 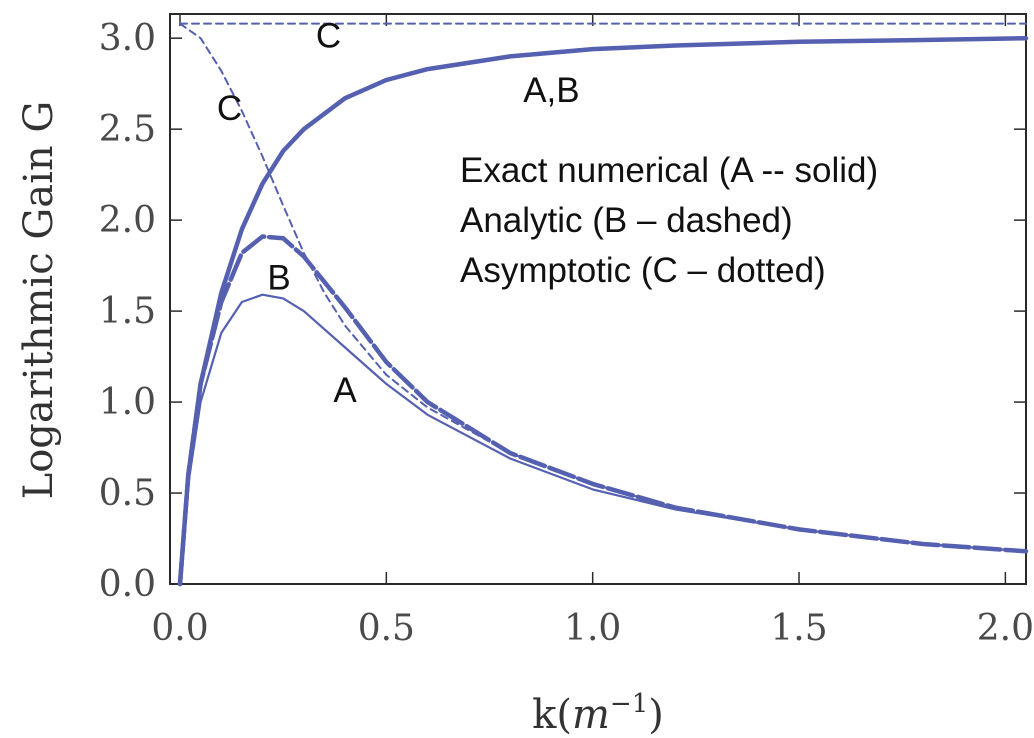 I want to click on x-tick-label: 1.5, so click(x=798, y=628).